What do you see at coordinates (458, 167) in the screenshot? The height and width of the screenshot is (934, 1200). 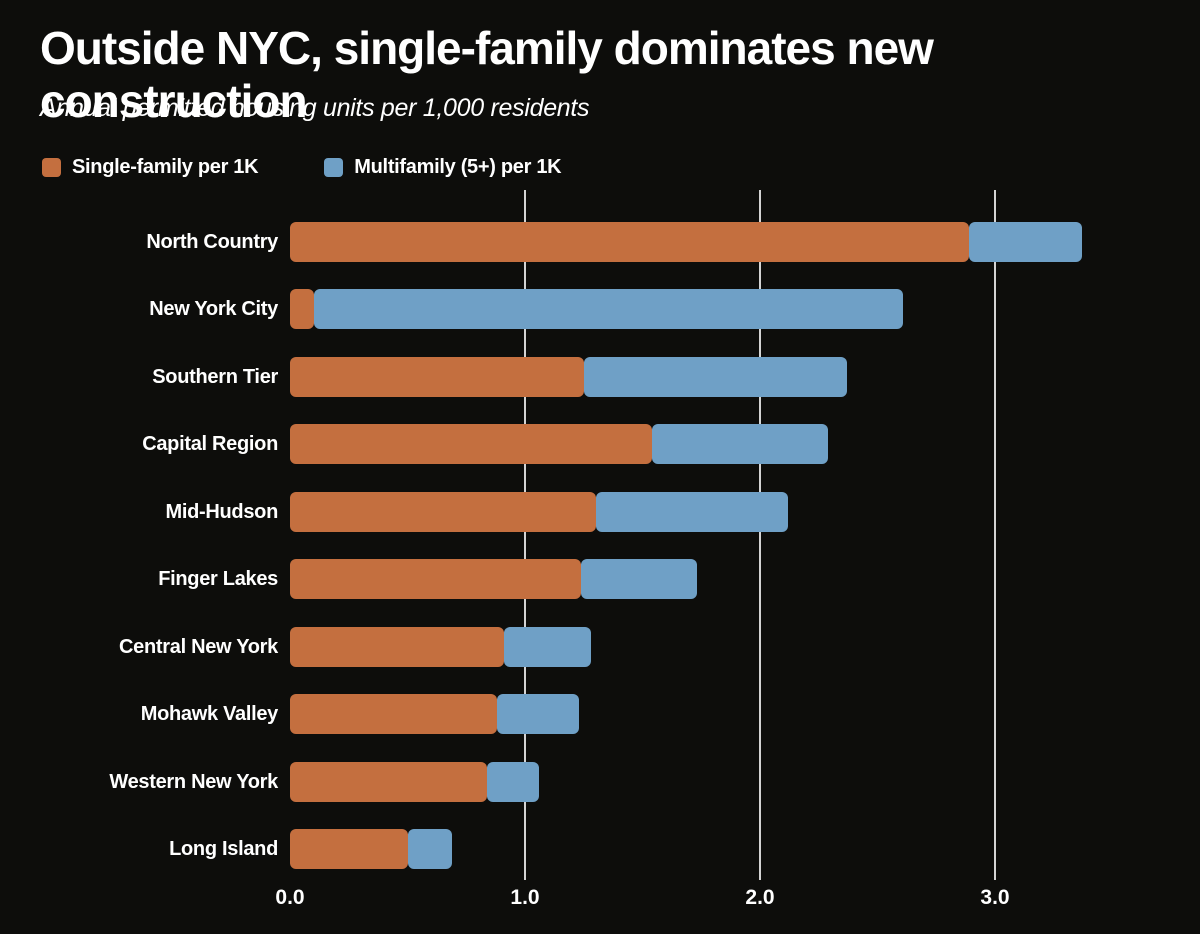 I see `legend-label-multifamily: Multifamily (5+) per 1K` at bounding box center [458, 167].